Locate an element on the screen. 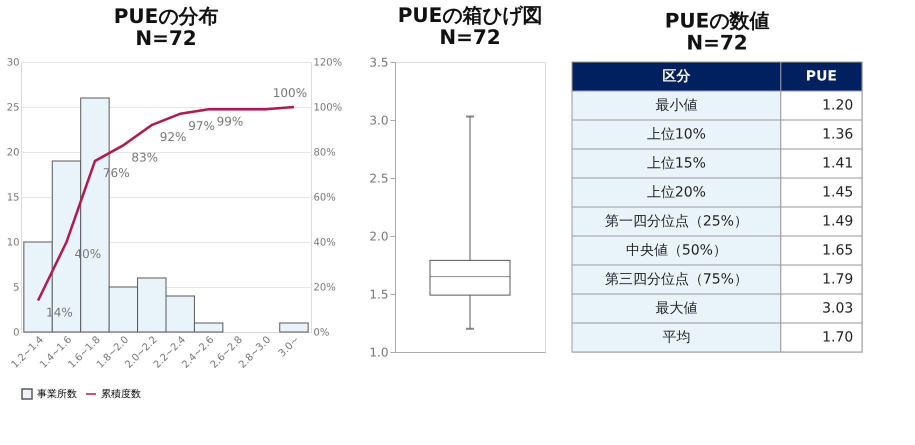 This screenshot has width=915, height=445. category-label: 第一四分位点（25%） is located at coordinates (676, 222).